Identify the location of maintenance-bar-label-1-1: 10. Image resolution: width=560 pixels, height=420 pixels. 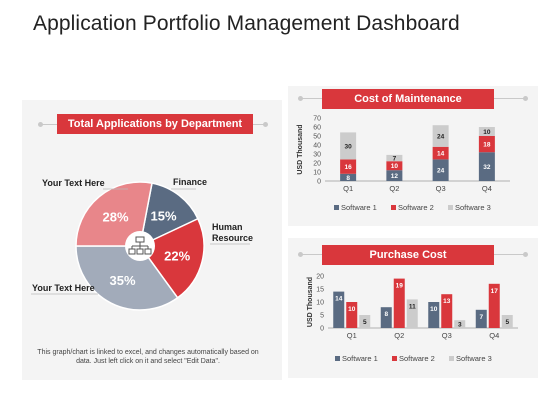
(395, 166).